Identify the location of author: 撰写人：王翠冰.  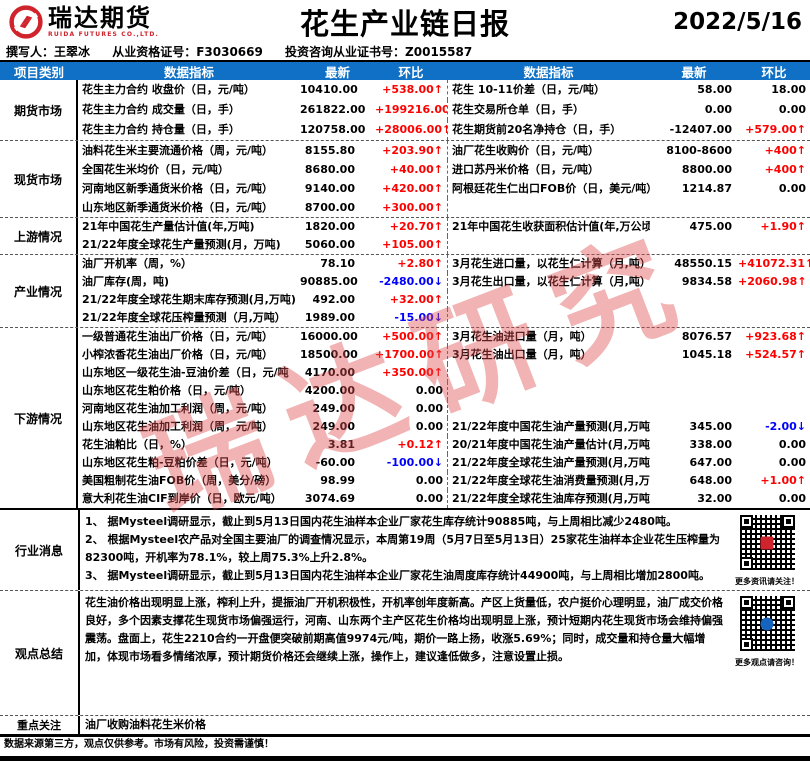
(48, 52).